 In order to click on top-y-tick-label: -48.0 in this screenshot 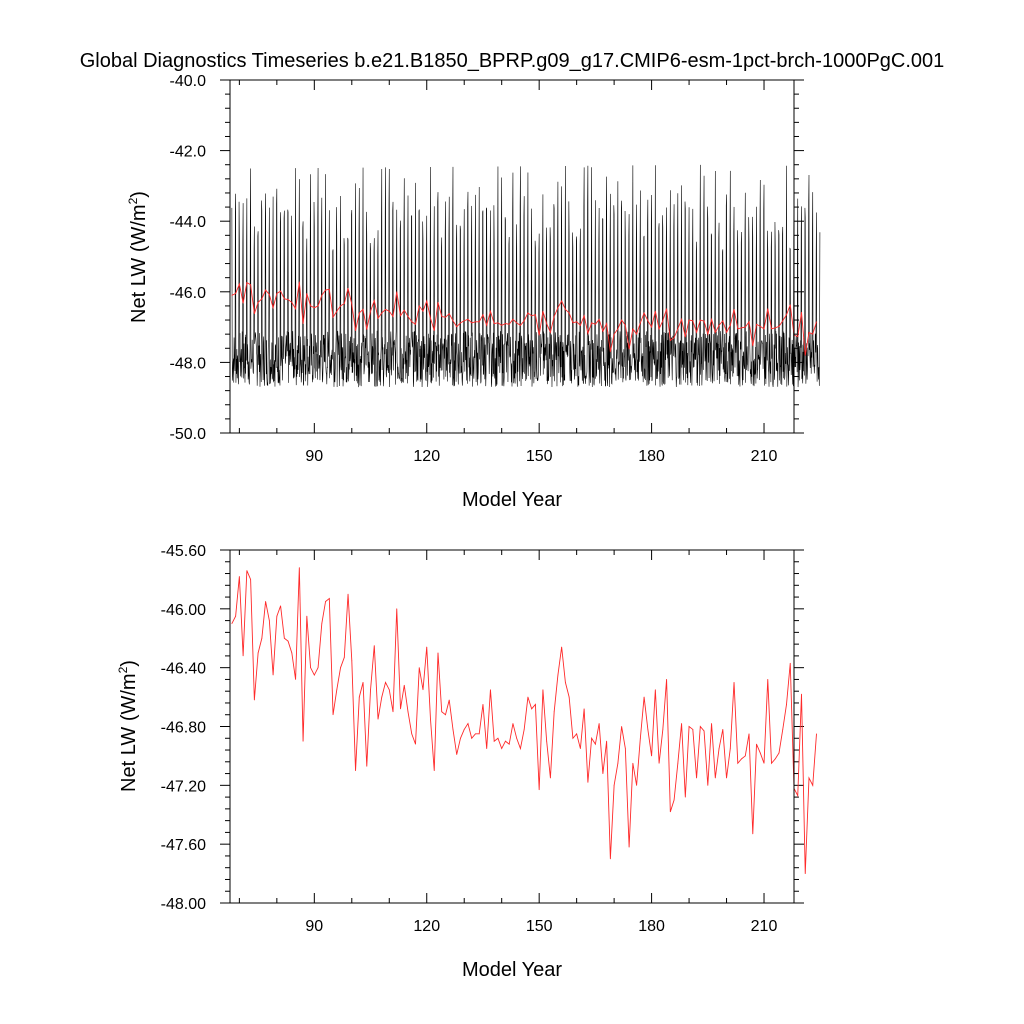, I will do `click(188, 363)`.